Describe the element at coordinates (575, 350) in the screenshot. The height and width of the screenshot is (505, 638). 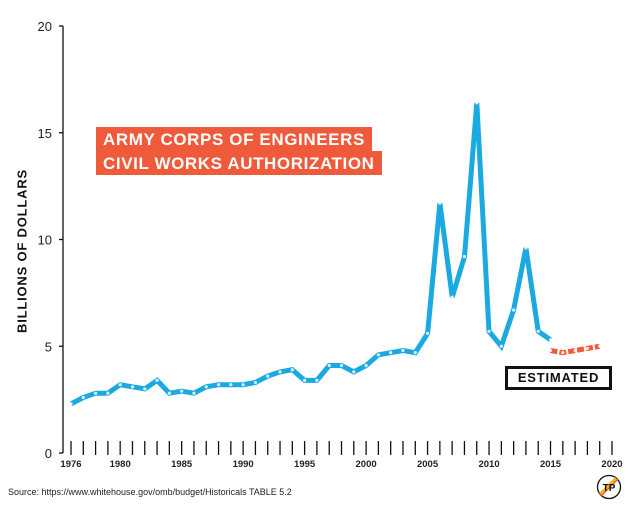
I see `data-point-estimated-2017` at that location.